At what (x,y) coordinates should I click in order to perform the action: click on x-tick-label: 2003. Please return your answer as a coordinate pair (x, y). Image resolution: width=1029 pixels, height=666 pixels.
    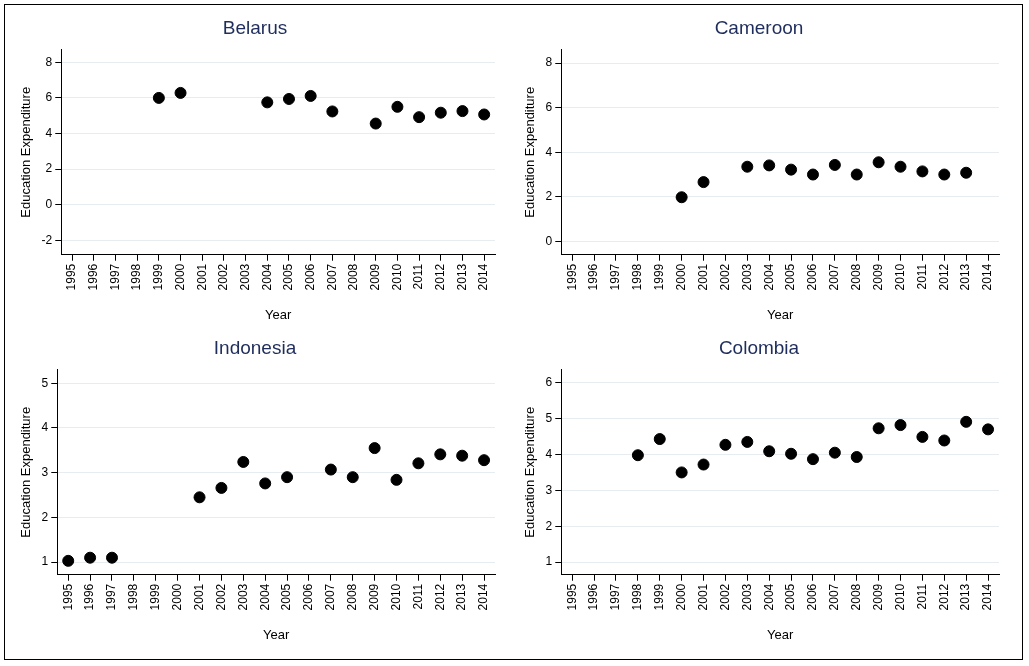
    Looking at the image, I should click on (242, 597).